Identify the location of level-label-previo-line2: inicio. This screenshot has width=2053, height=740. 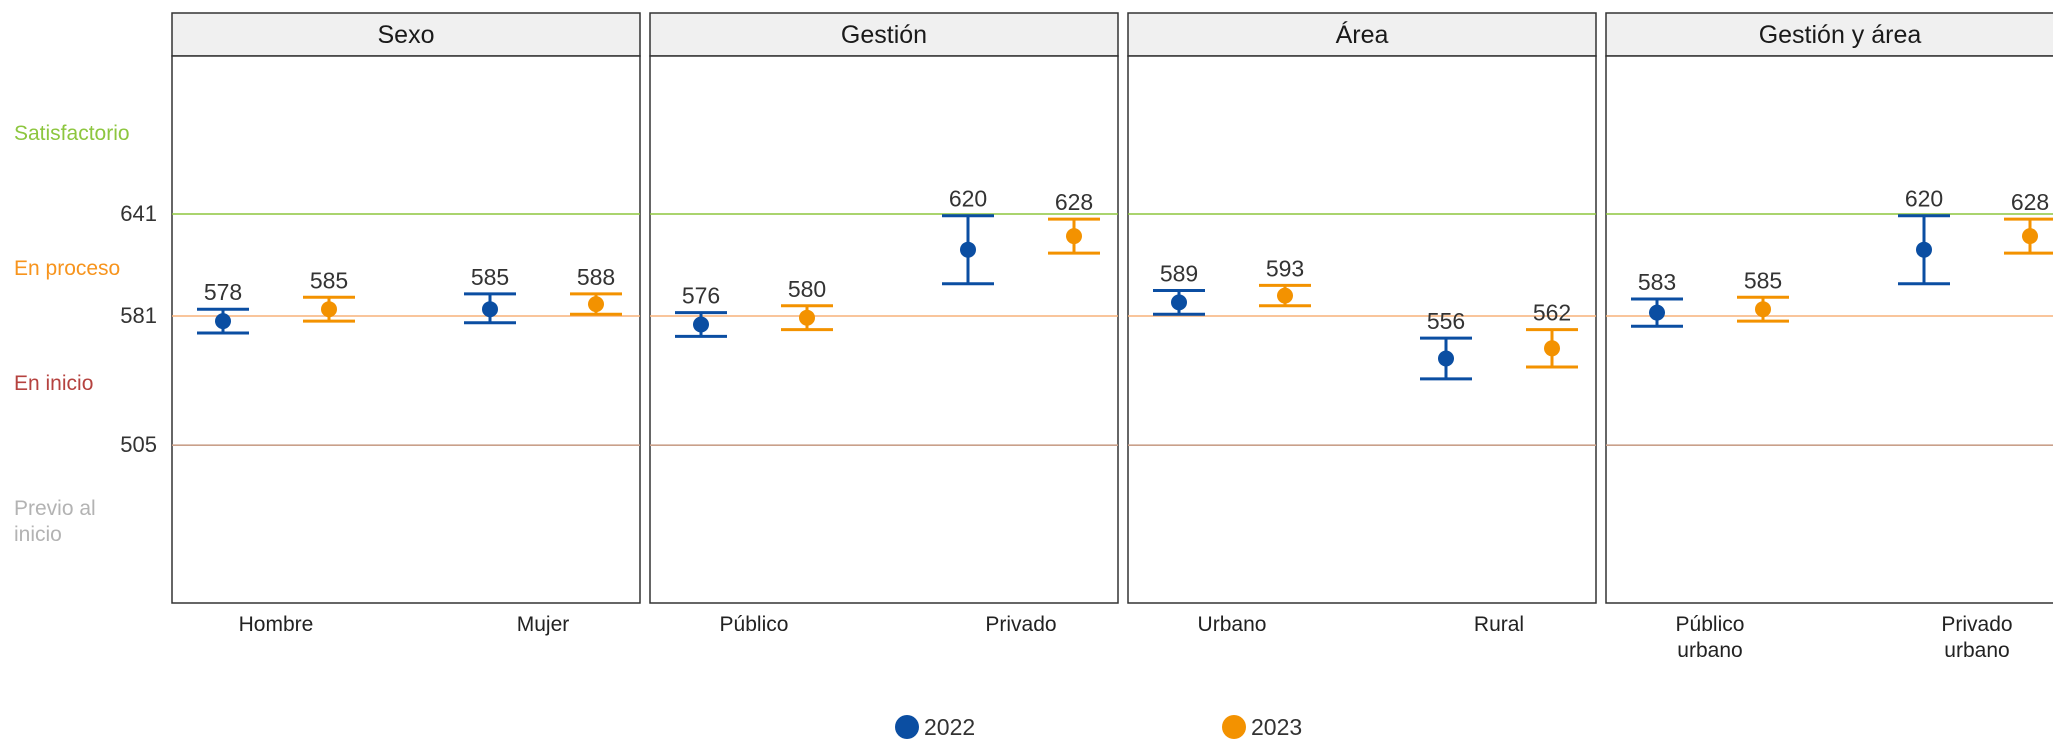
(38, 534).